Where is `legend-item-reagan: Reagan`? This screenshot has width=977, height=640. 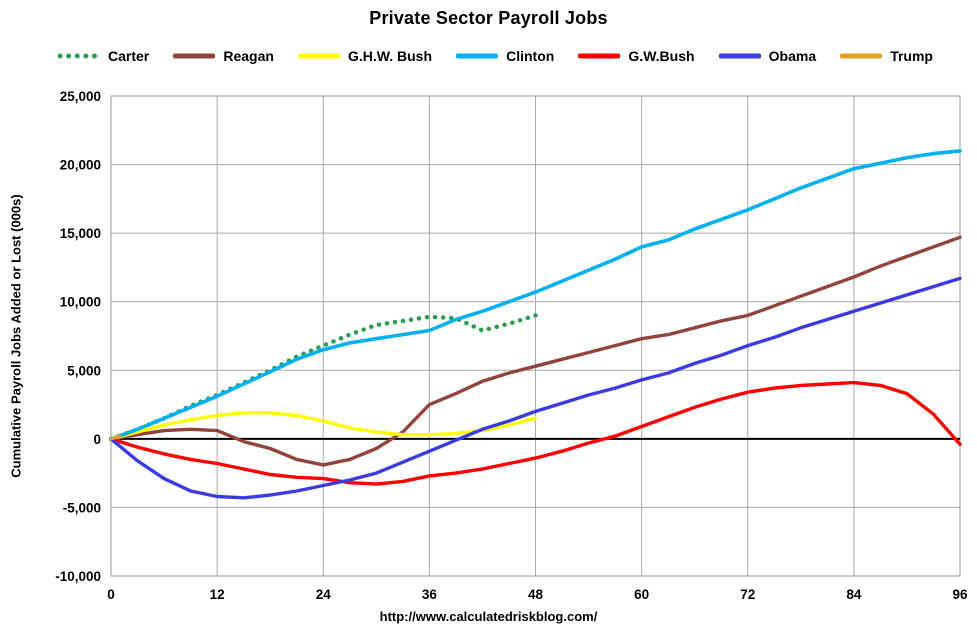 legend-item-reagan: Reagan is located at coordinates (223, 56).